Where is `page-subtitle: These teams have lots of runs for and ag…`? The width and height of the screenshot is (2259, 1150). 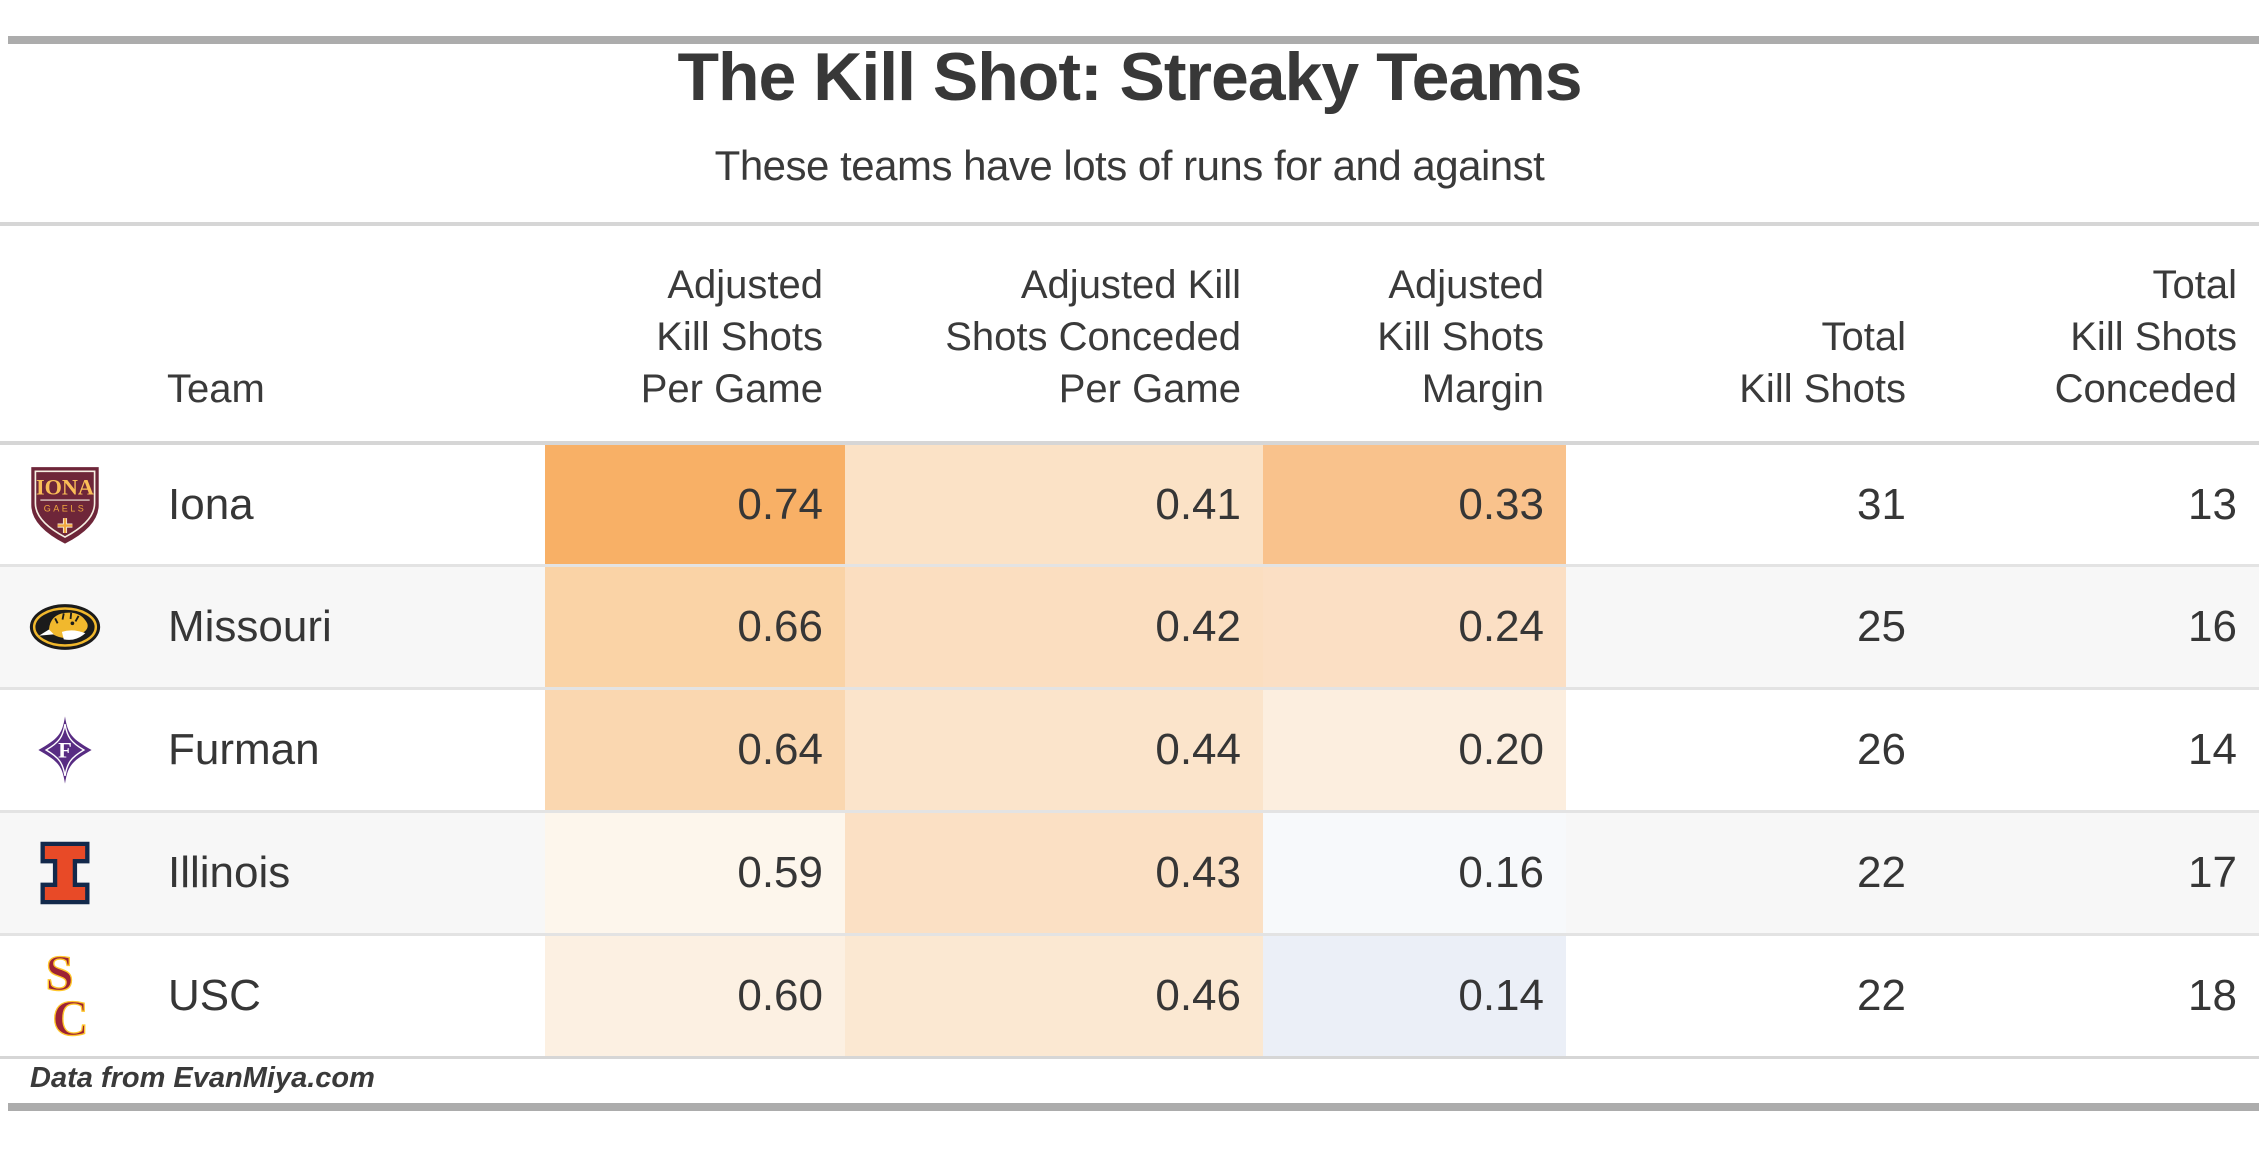 page-subtitle: These teams have lots of runs for and ag… is located at coordinates (1129, 165).